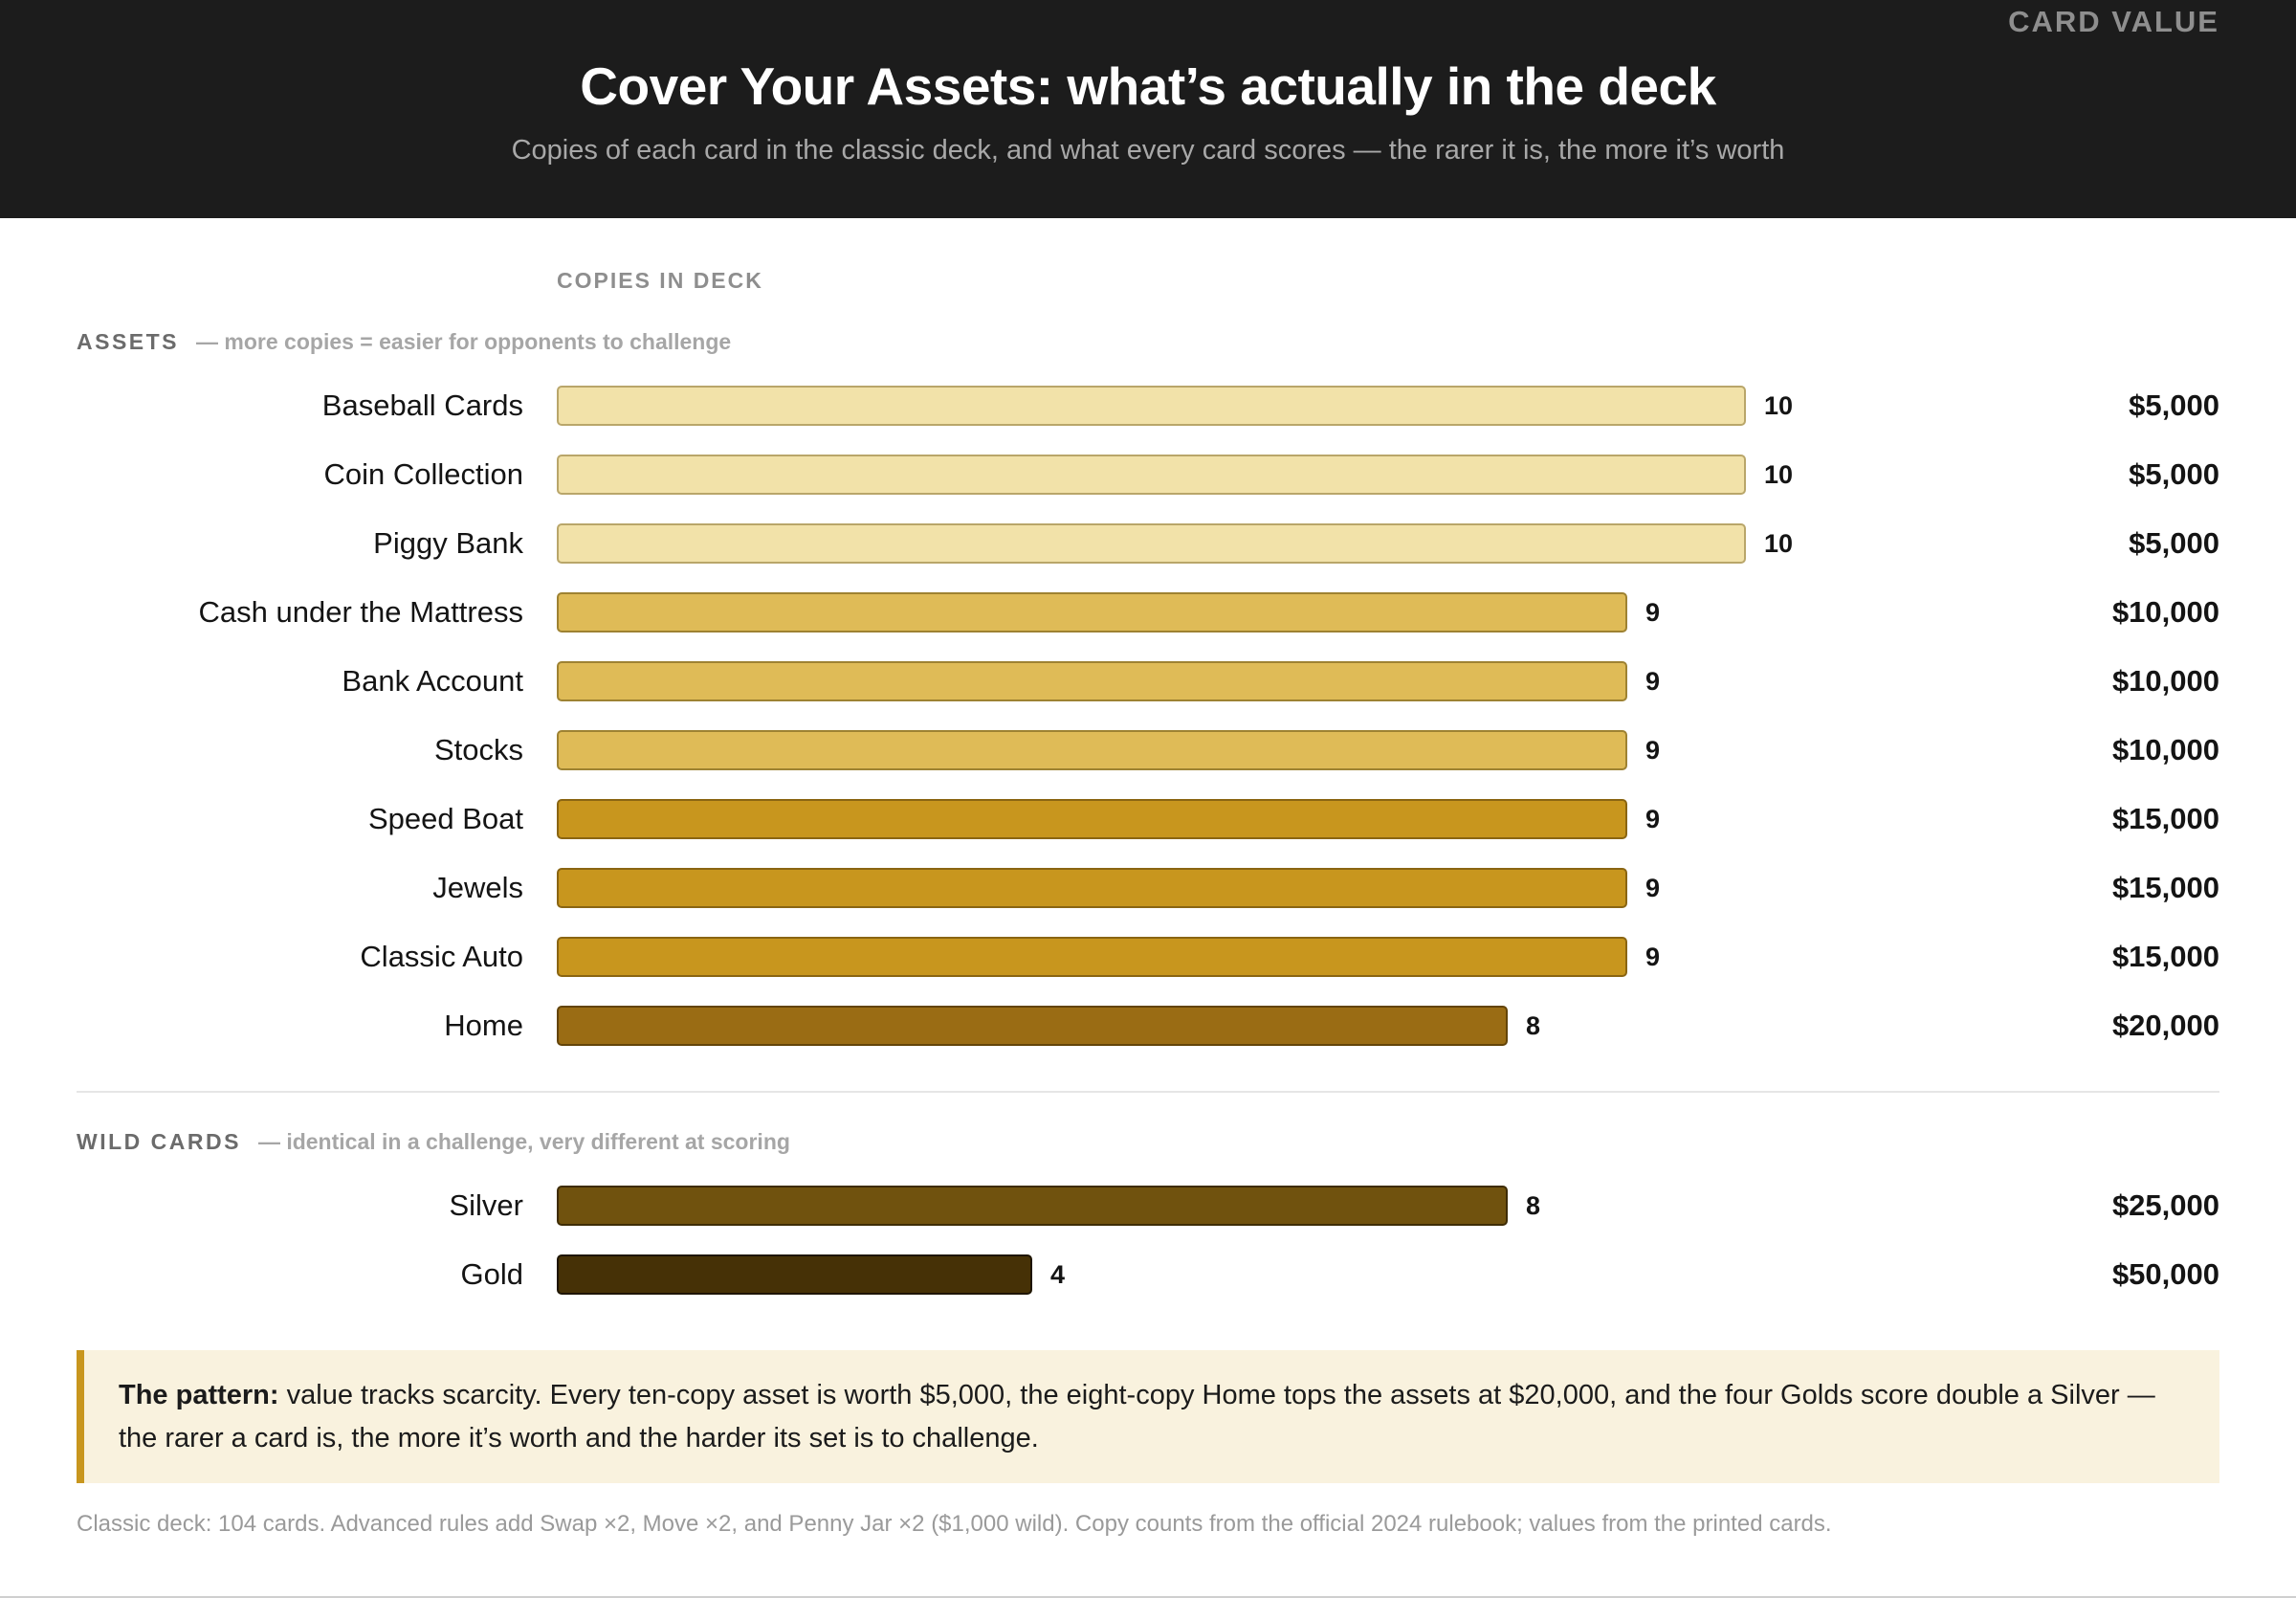  I want to click on copies-data-label: 4, so click(1058, 1274).